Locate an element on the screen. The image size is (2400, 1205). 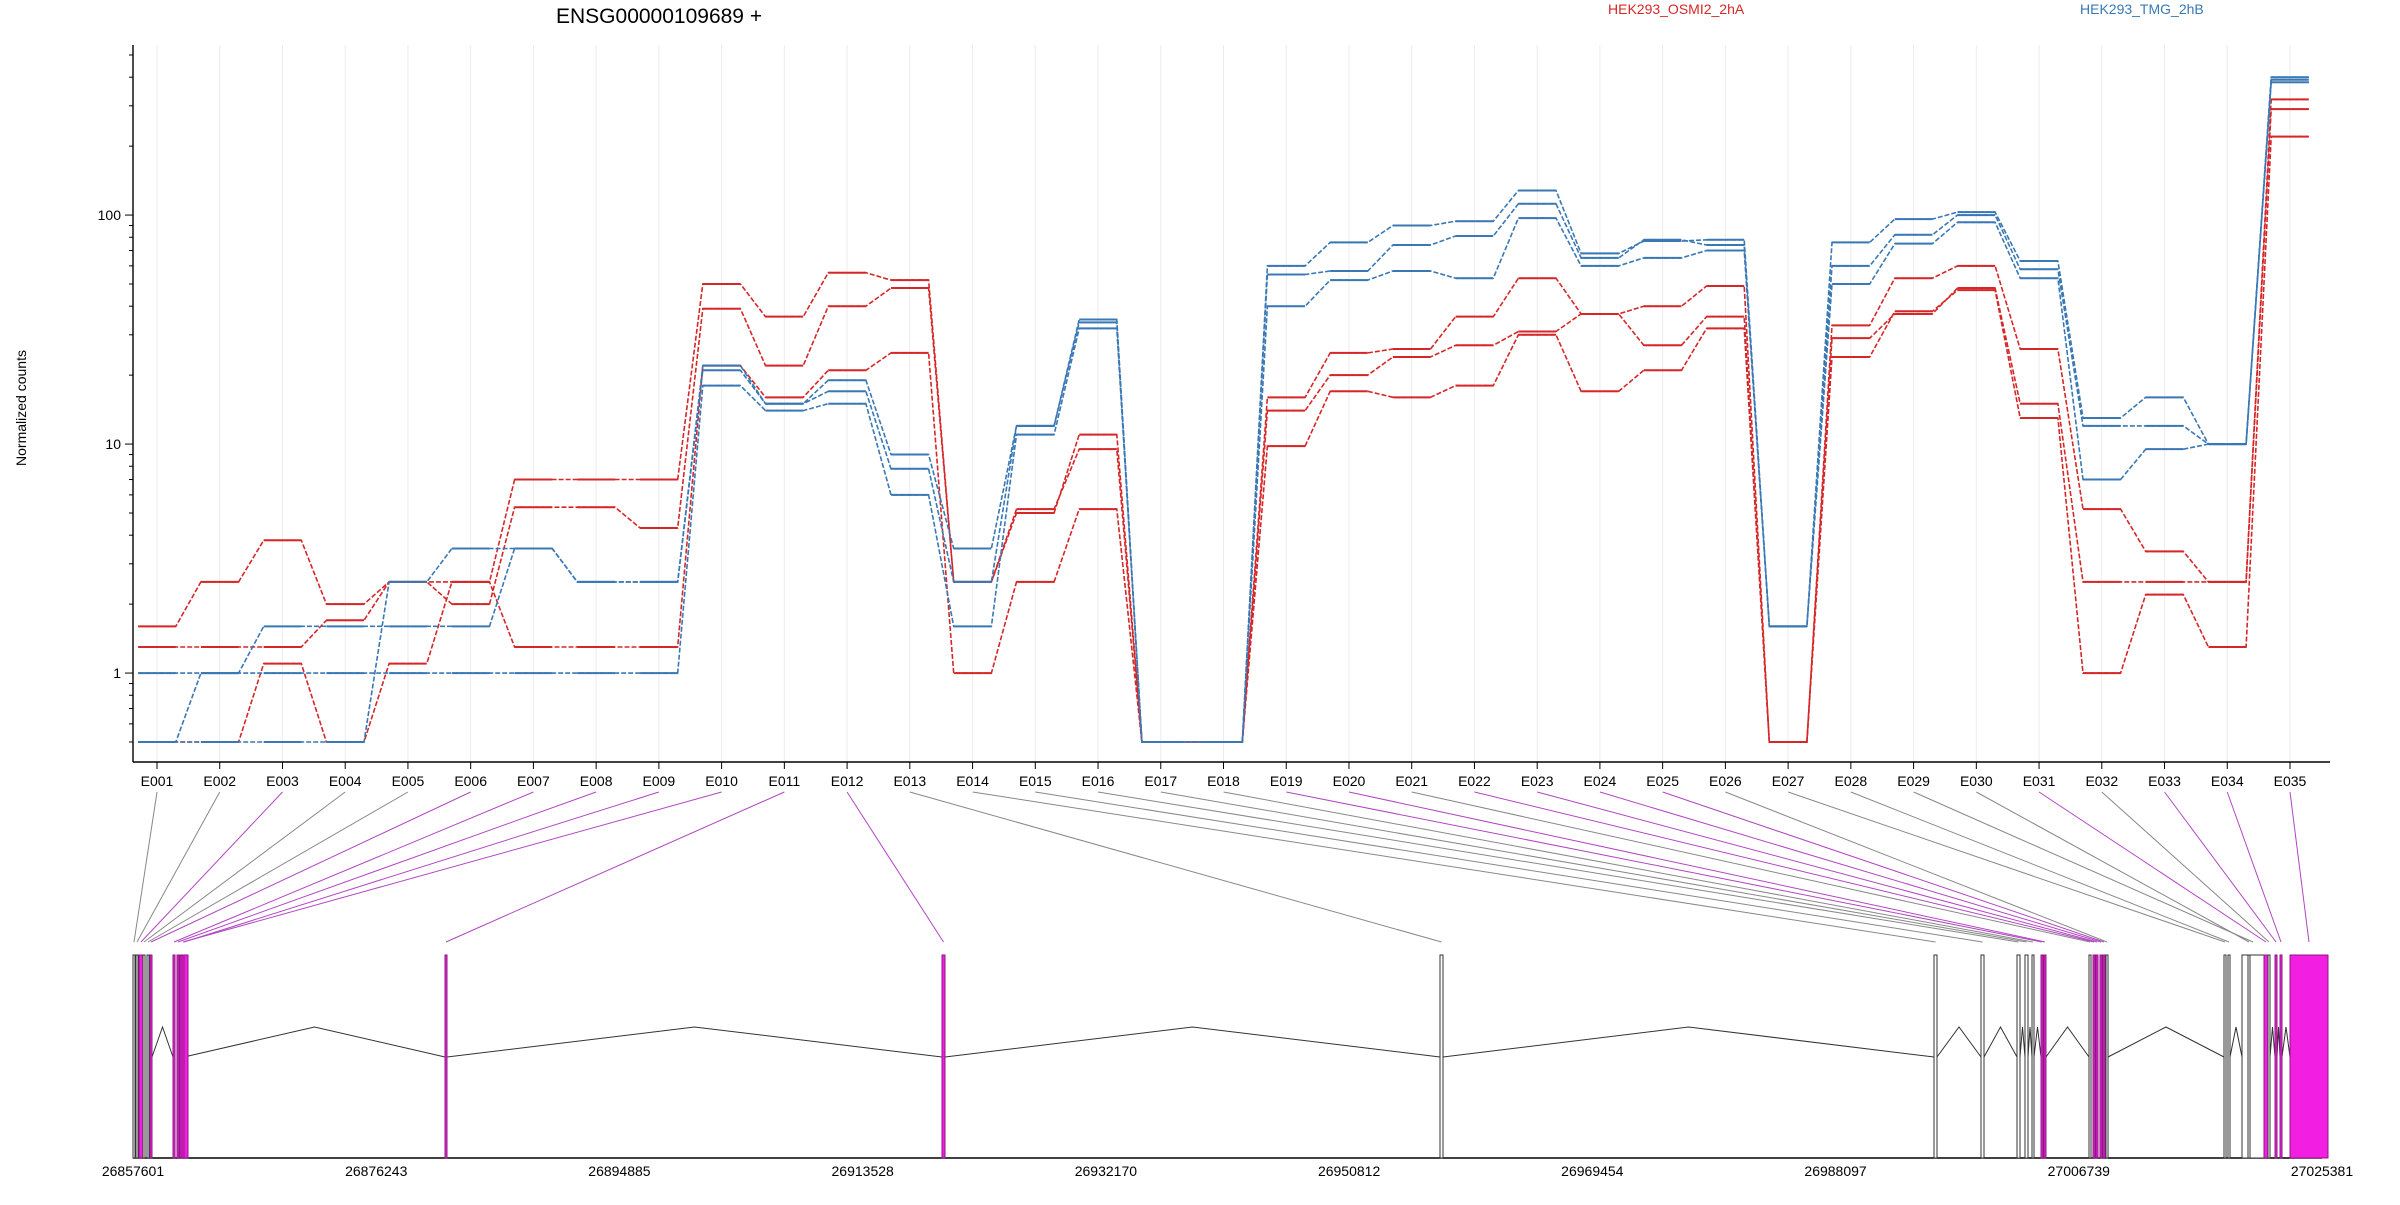
x-tick-label: E035 is located at coordinates (2290, 781).